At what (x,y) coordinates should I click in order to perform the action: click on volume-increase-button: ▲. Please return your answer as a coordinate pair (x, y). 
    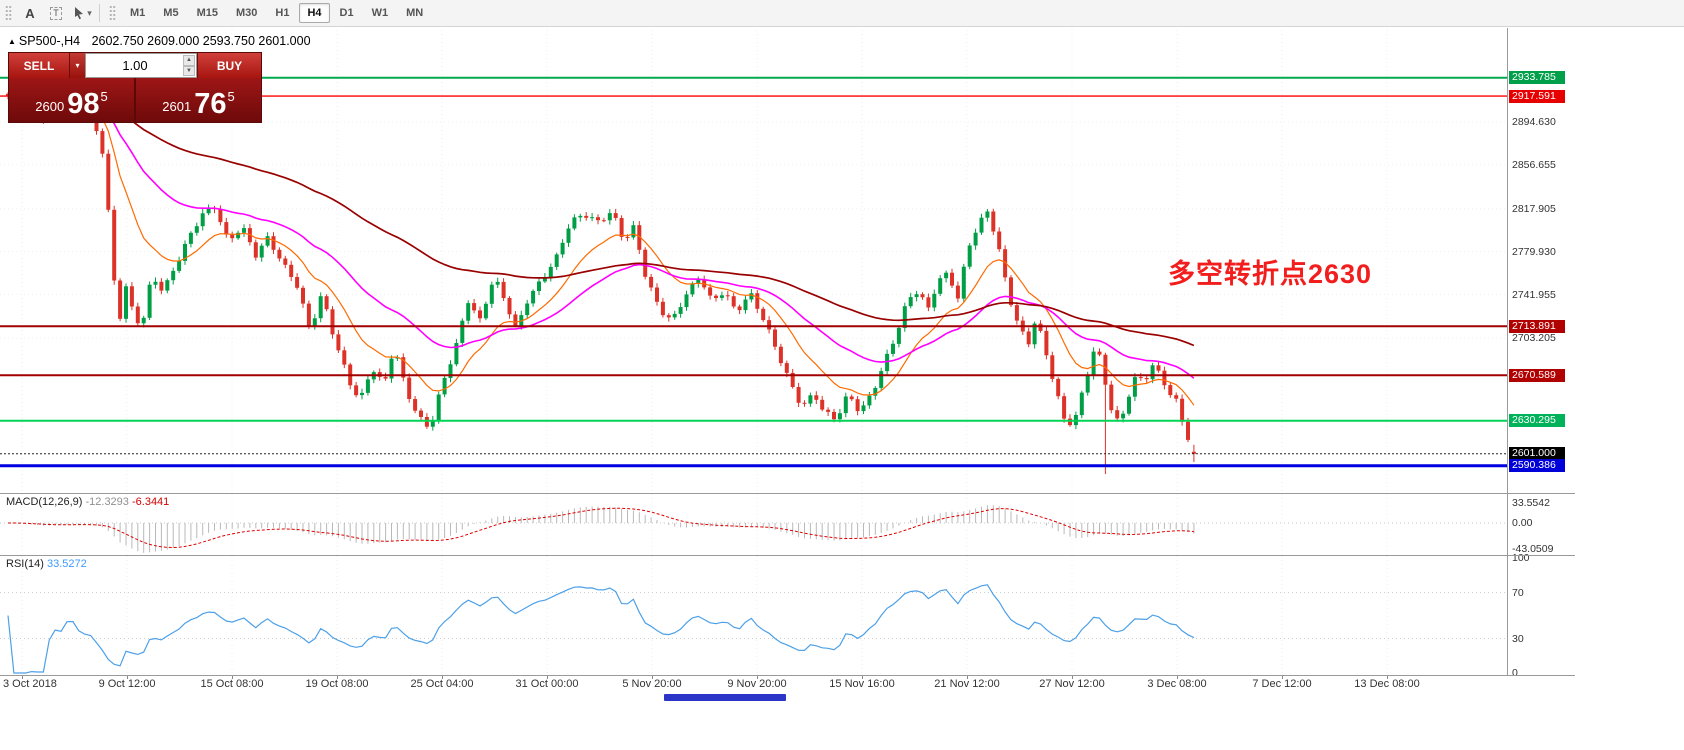
    Looking at the image, I should click on (189, 60).